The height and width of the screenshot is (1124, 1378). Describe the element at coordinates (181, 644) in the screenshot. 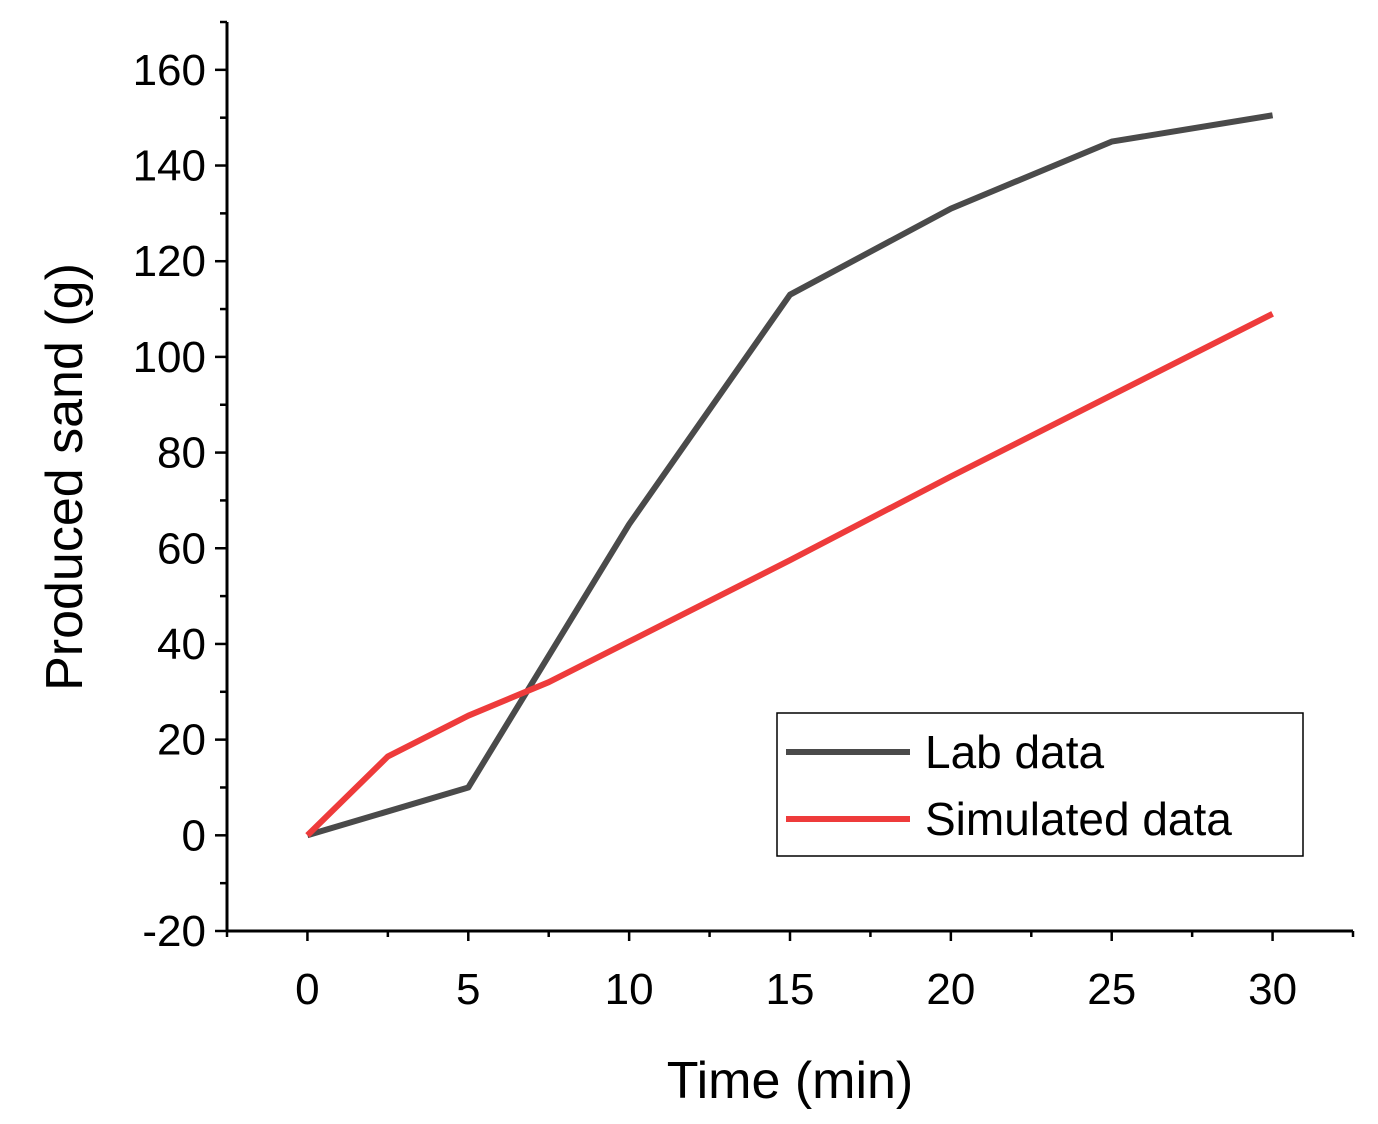

I see `y-tick-label: 40` at that location.